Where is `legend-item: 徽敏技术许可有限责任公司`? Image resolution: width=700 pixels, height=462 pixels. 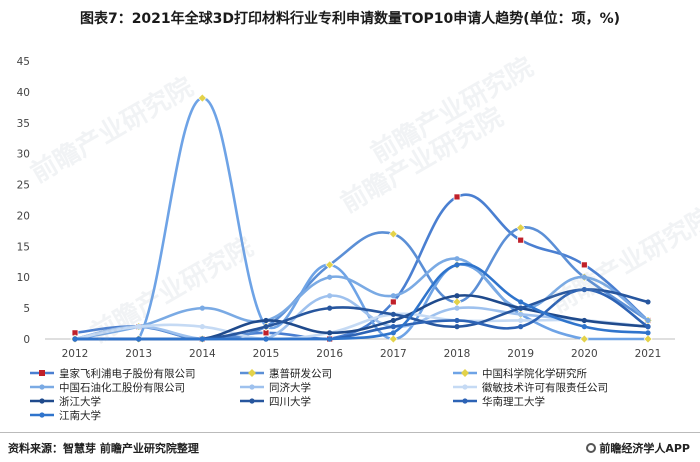 legend-item: 徽敏技术许可有限责任公司 is located at coordinates (530, 387).